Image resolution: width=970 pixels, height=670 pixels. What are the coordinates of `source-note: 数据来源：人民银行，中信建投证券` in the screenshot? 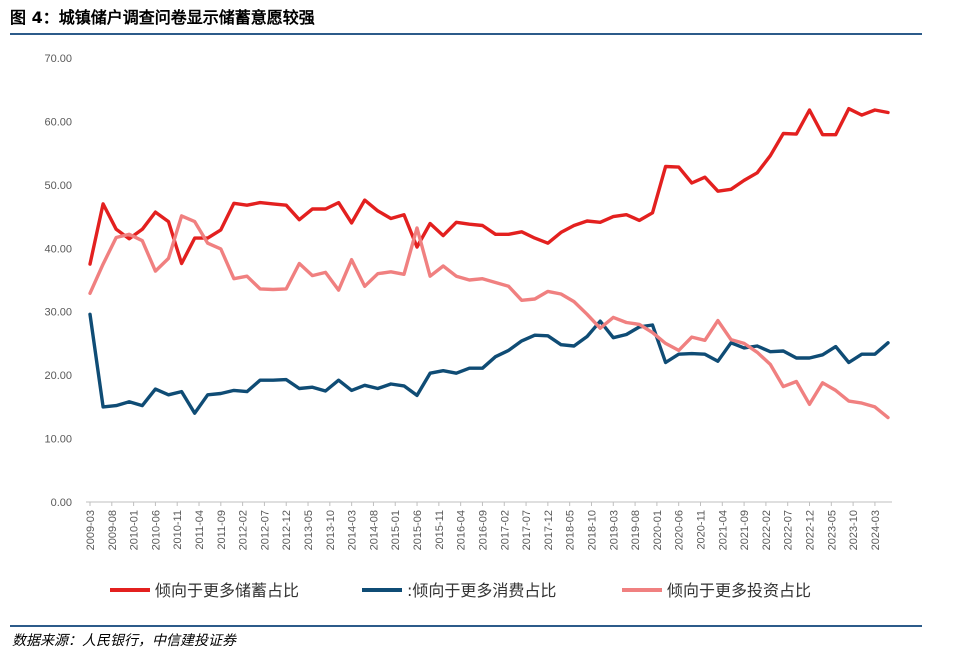 It's located at (124, 641).